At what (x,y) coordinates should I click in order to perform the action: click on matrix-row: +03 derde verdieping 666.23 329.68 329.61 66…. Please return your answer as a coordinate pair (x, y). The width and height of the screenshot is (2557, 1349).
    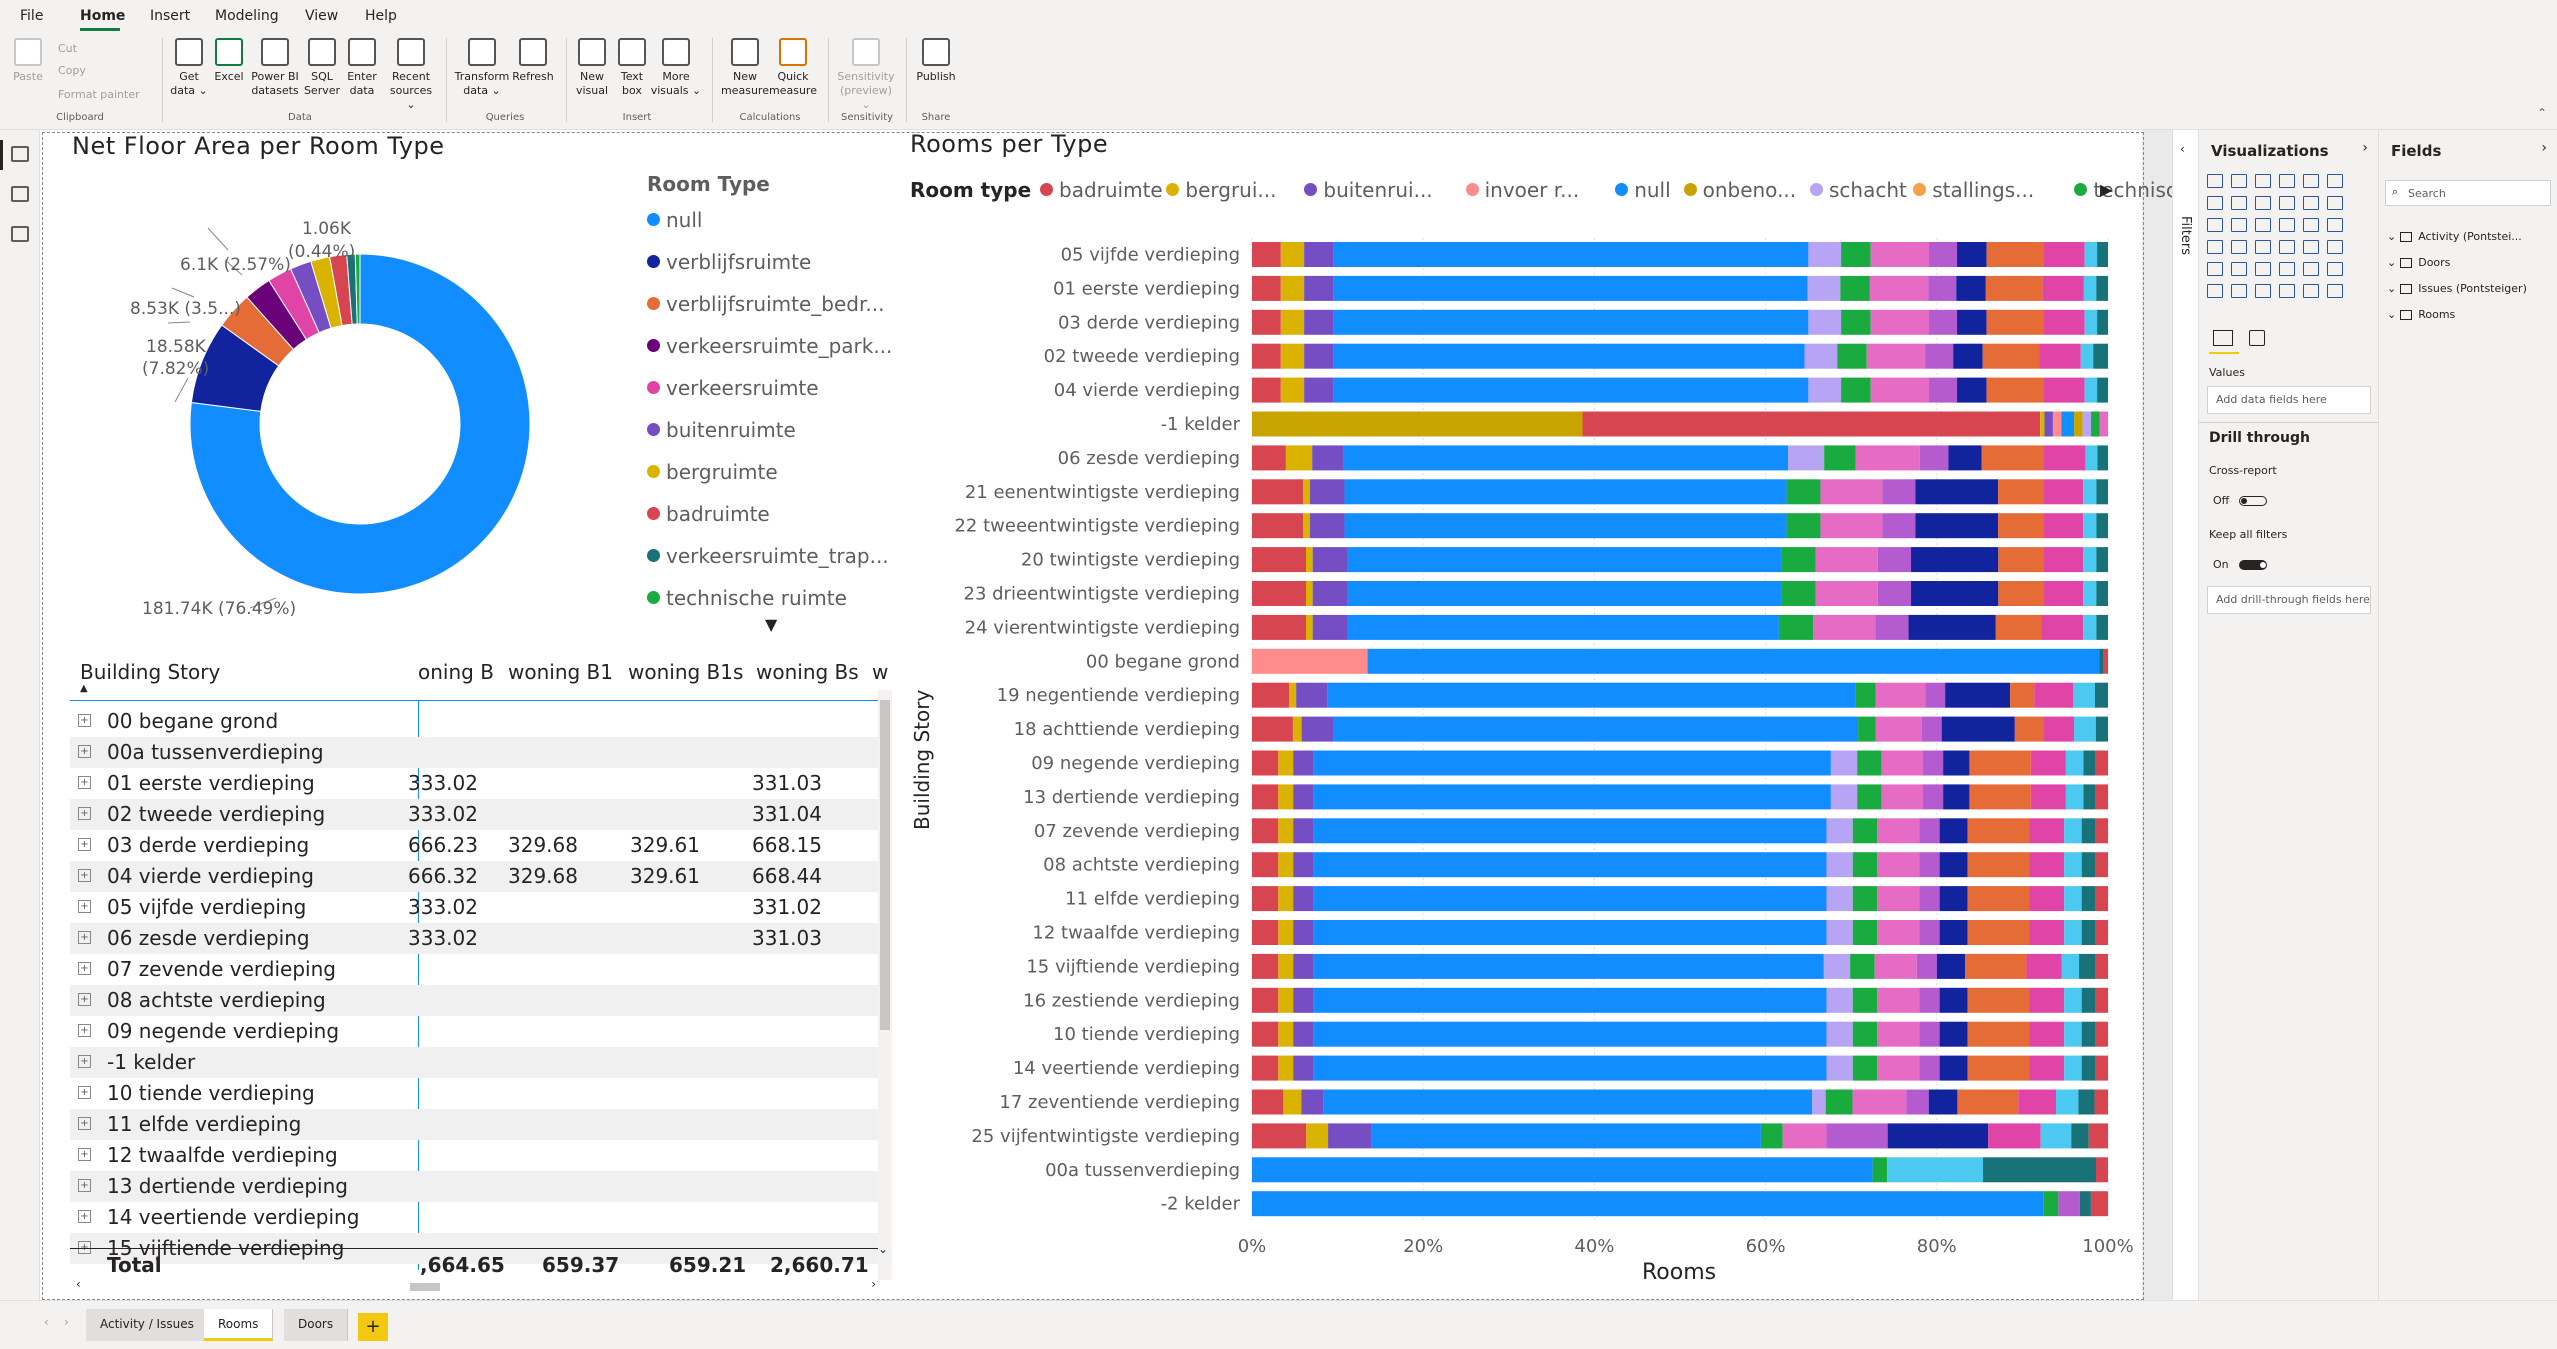
    Looking at the image, I should click on (475, 845).